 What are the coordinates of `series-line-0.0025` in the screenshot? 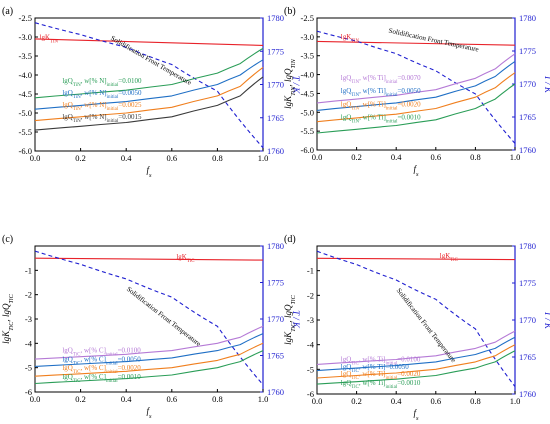 It's located at (149, 94).